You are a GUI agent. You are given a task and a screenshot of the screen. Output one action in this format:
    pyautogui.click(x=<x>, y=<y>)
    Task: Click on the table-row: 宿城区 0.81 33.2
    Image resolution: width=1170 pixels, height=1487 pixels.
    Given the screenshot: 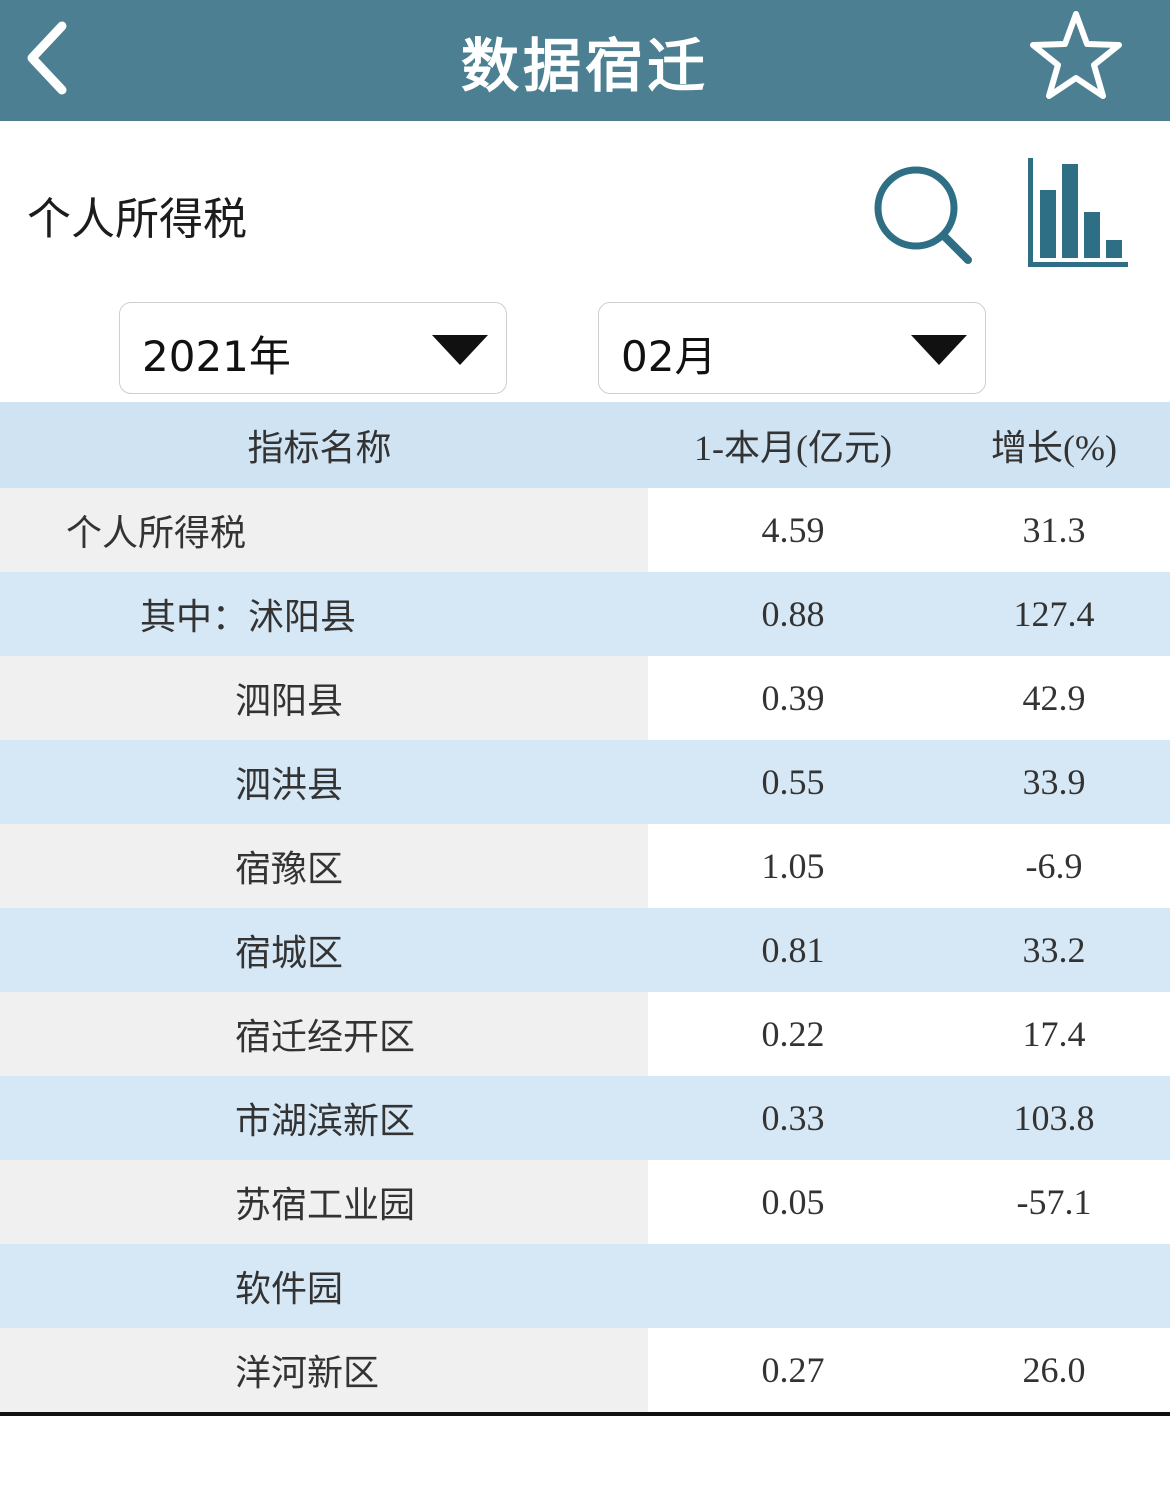 What is the action you would take?
    pyautogui.click(x=585, y=950)
    